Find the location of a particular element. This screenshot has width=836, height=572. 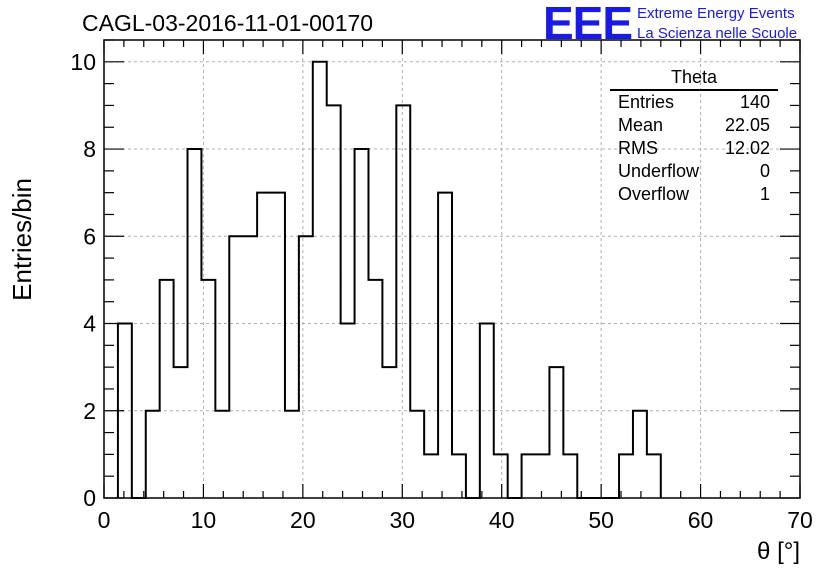

stats-label: RMS is located at coordinates (638, 148).